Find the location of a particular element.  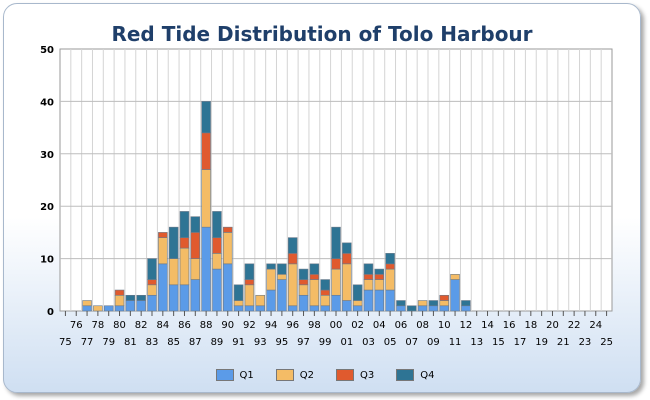

x-tick-label: 18 is located at coordinates (530, 325).